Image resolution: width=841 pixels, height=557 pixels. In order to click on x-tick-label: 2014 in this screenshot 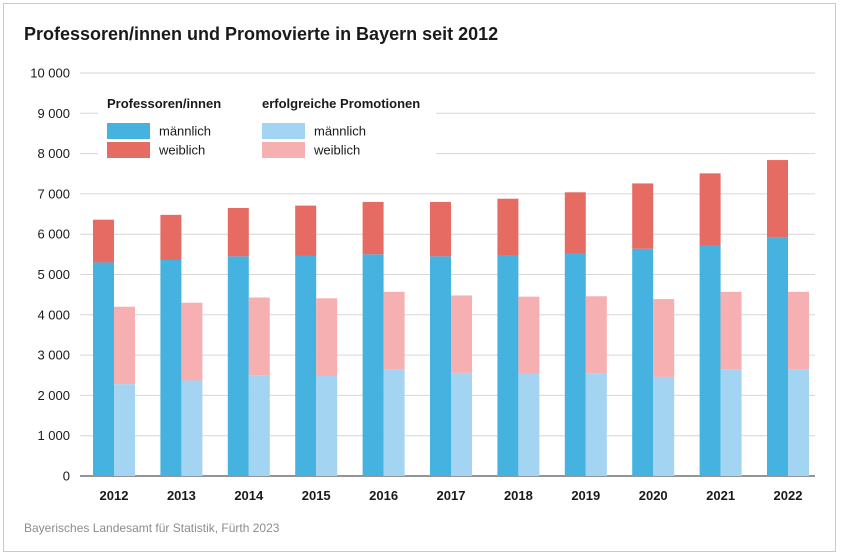, I will do `click(249, 495)`.